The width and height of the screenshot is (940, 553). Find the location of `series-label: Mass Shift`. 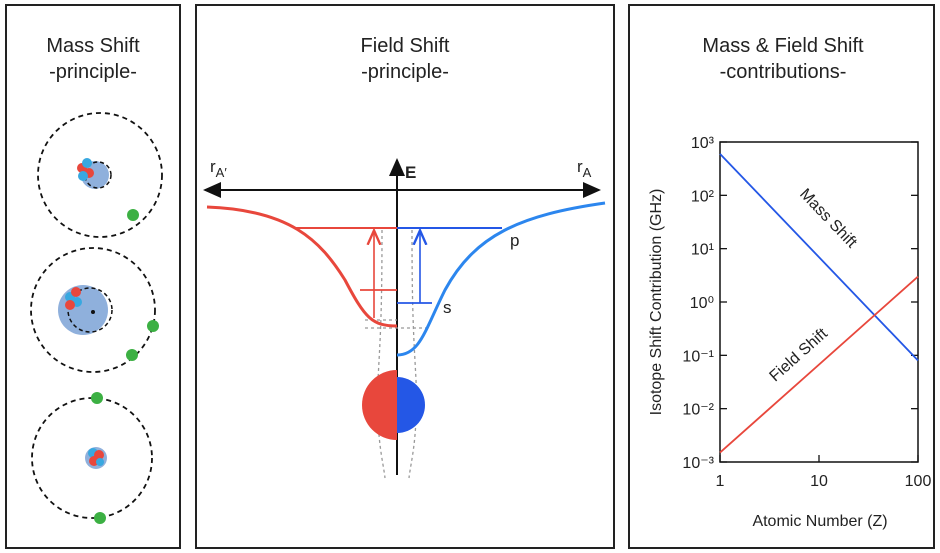

series-label: Mass Shift is located at coordinates (828, 219).